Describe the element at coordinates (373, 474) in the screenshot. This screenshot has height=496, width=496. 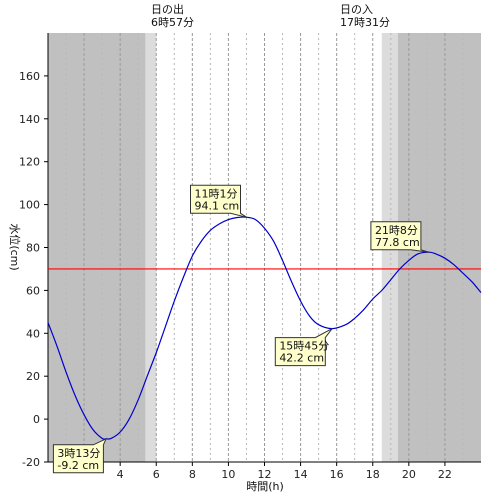
I see `x-tick-label: 18` at that location.